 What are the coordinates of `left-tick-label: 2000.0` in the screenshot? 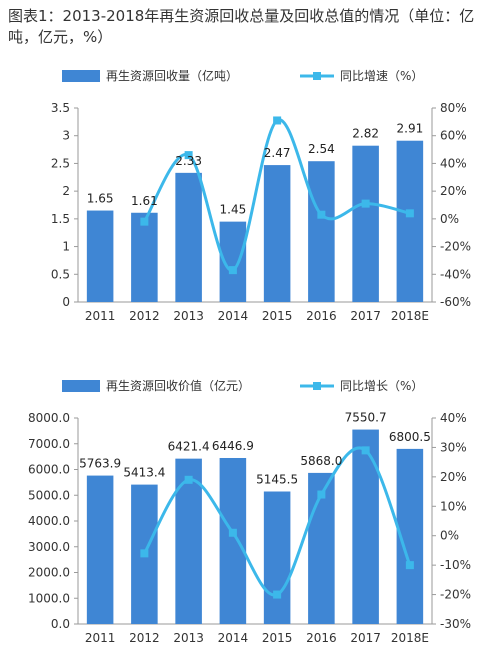 It's located at (49, 573).